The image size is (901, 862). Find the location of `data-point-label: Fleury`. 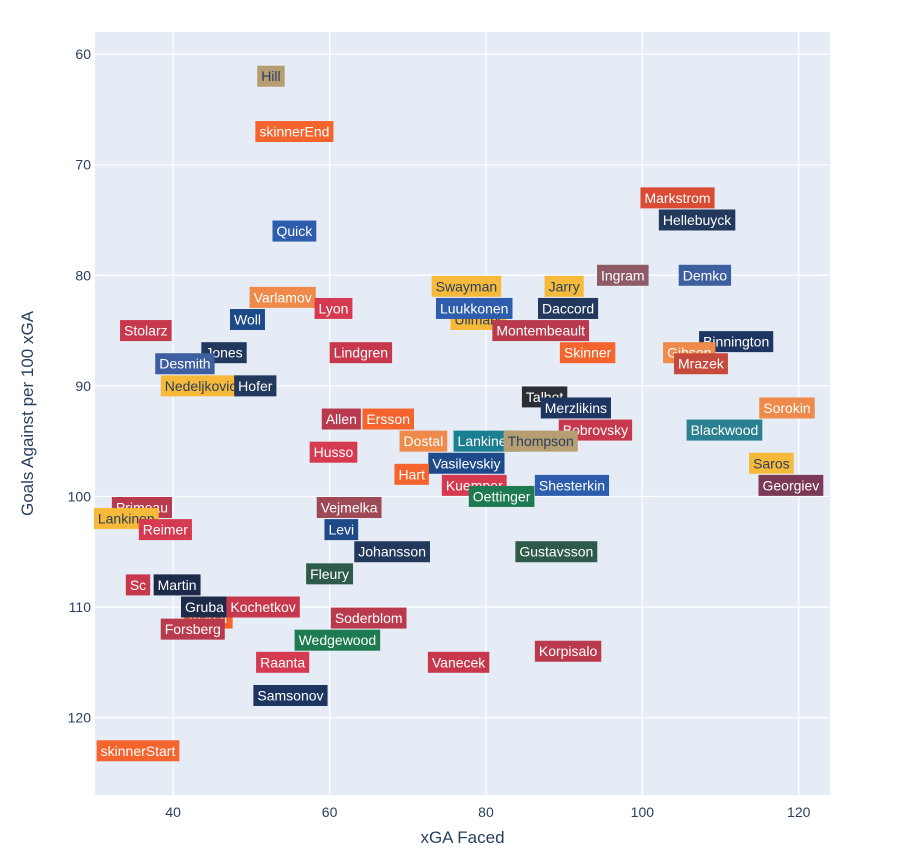

data-point-label: Fleury is located at coordinates (329, 574).